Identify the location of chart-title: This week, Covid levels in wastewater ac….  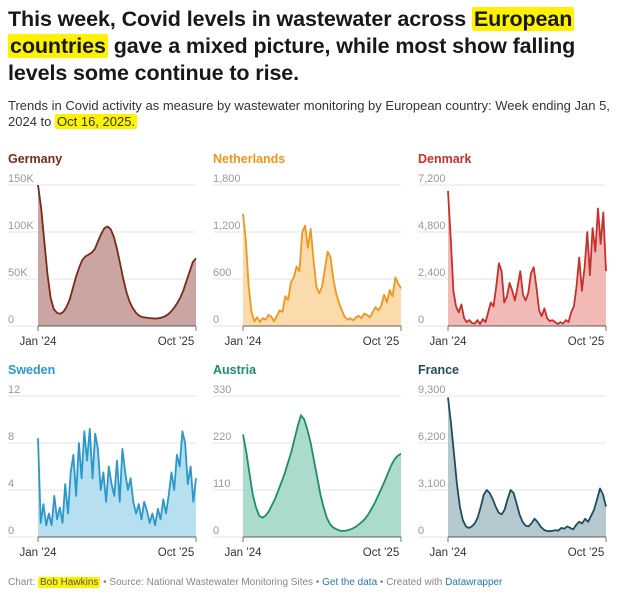
(315, 46).